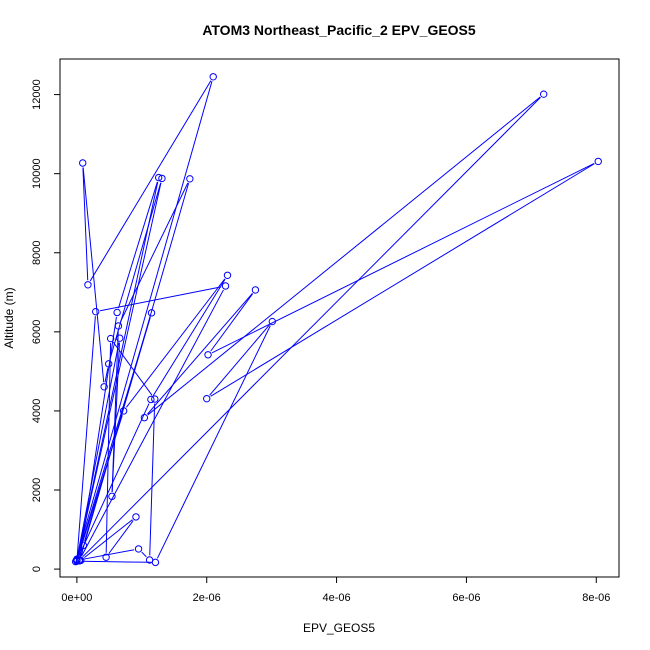 The image size is (650, 650). What do you see at coordinates (45, 325) in the screenshot?
I see `y-axis: 0 2000 4000 6000 8000 10000 12000` at bounding box center [45, 325].